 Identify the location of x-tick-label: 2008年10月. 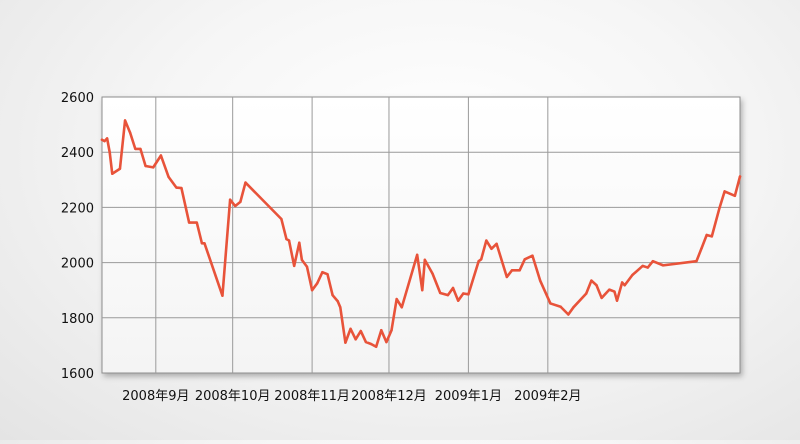
(233, 396).